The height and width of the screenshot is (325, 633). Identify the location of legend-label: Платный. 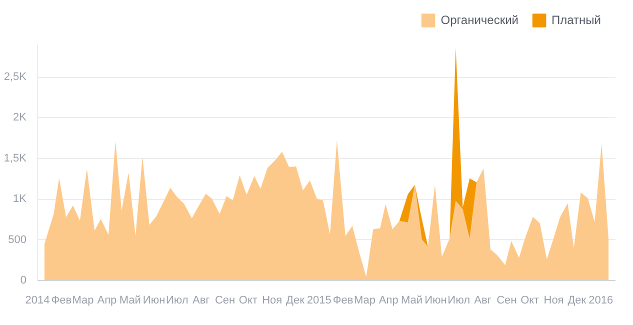
(576, 20).